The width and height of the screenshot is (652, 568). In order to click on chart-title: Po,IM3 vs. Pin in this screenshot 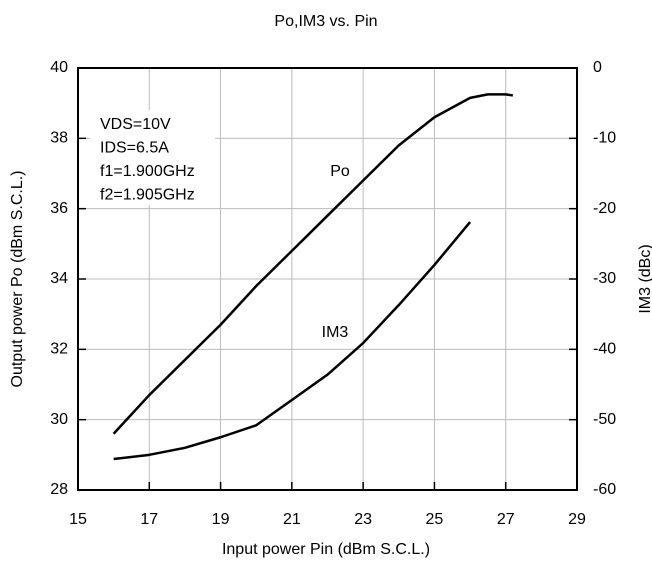, I will do `click(325, 21)`.